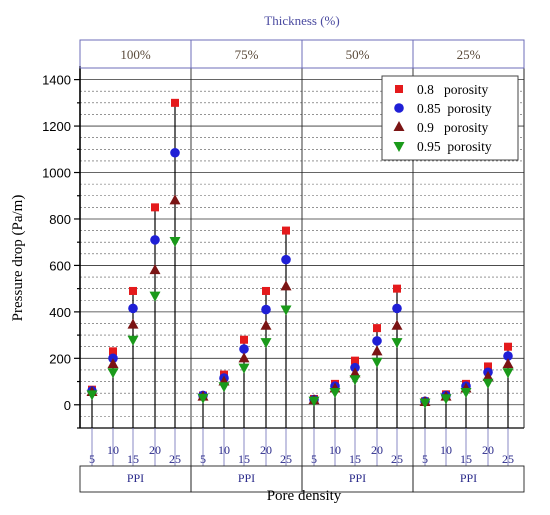 The width and height of the screenshot is (550, 515). I want to click on legend-label: 0.9 porosity, so click(453, 127).